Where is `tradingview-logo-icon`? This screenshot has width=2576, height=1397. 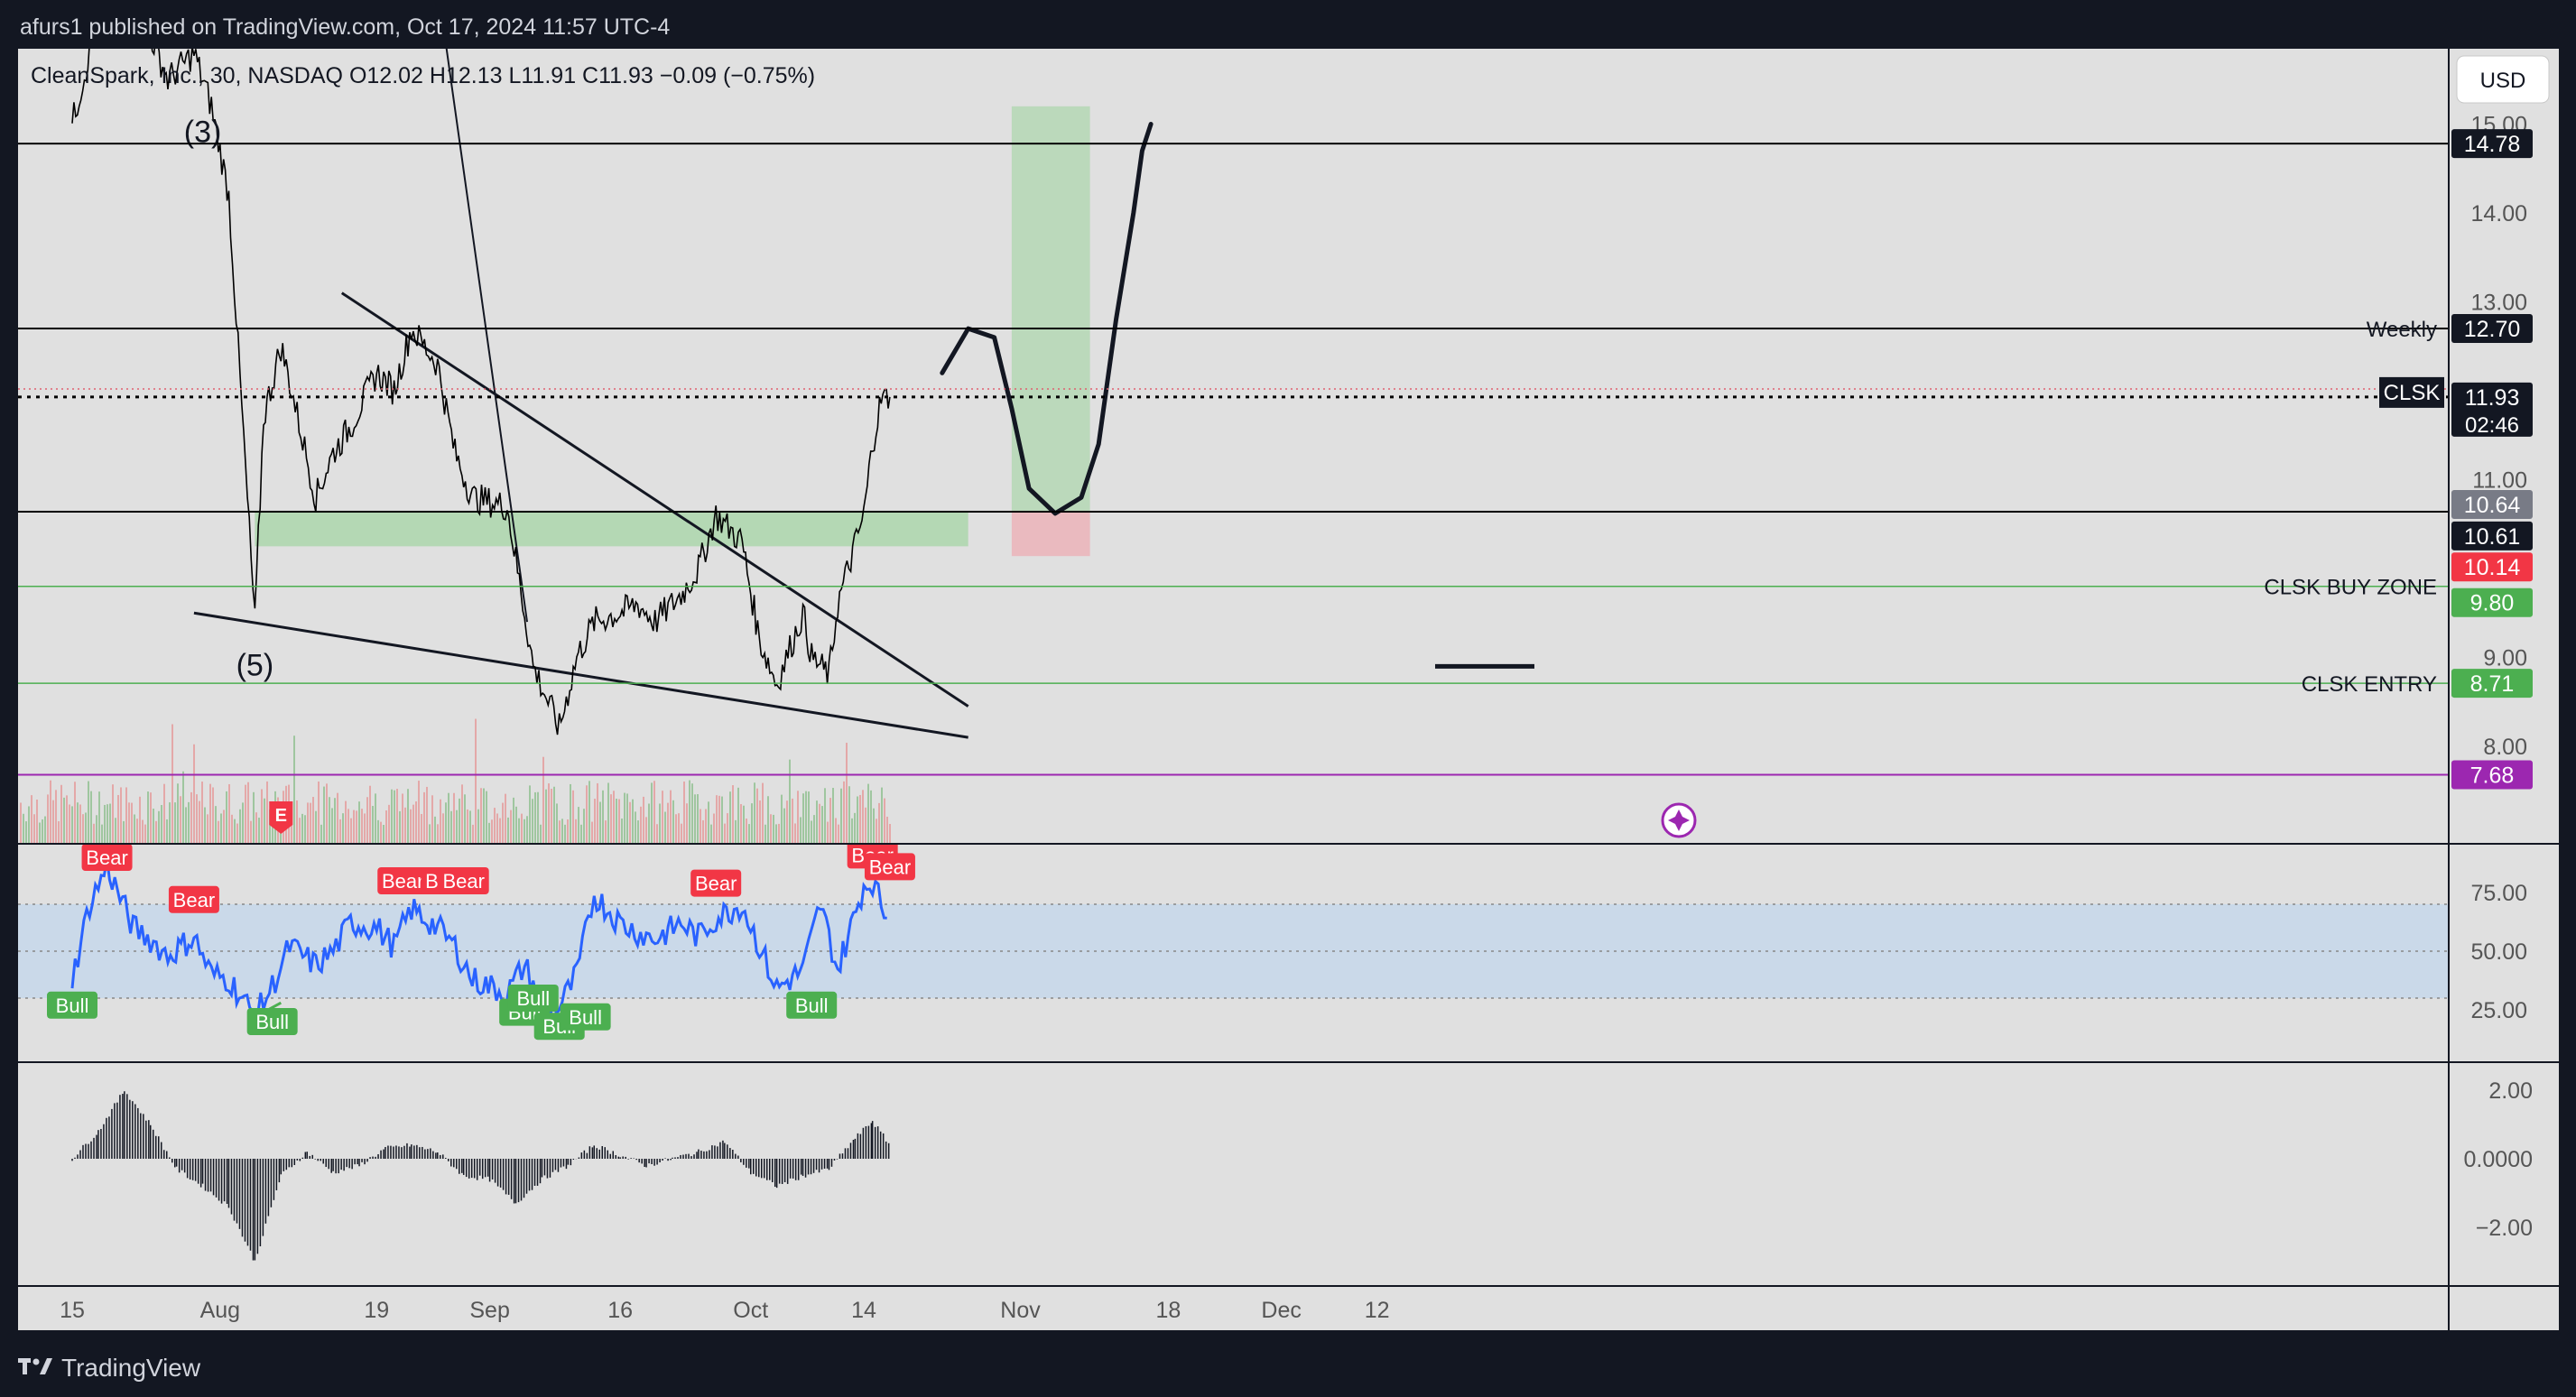 tradingview-logo-icon is located at coordinates (36, 1368).